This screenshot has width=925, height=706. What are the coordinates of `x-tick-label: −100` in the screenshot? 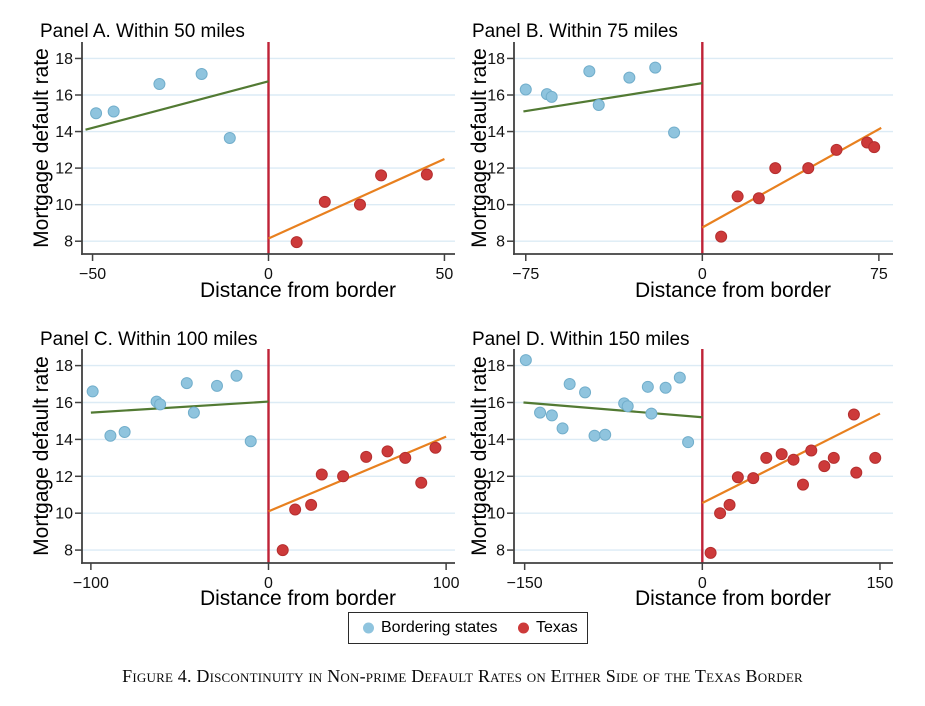 It's located at (91, 583).